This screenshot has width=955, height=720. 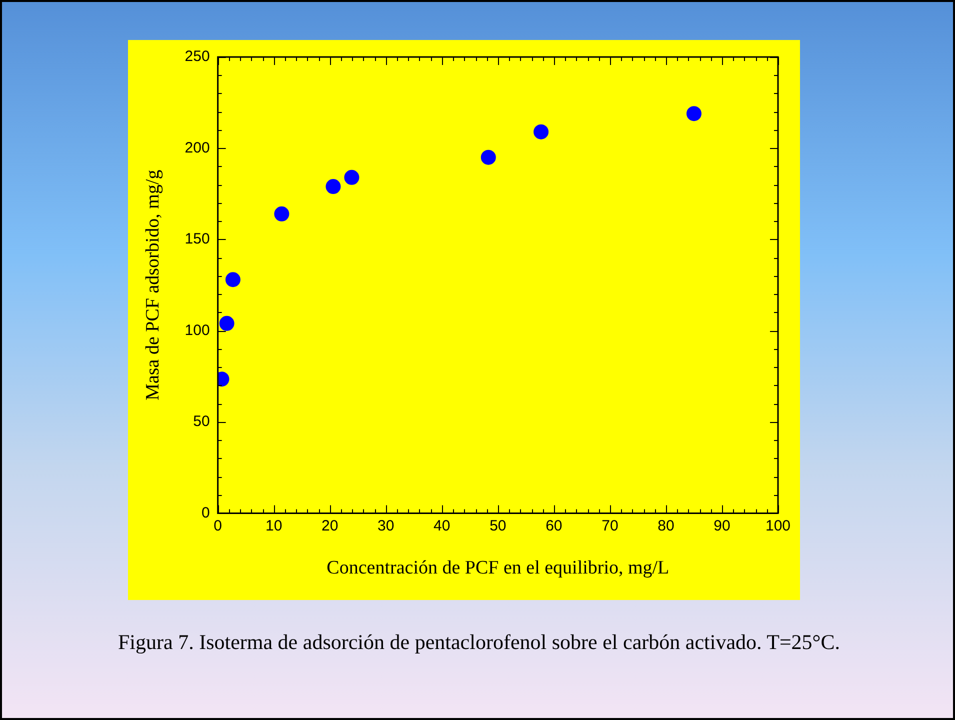 I want to click on x-tick-label: 40, so click(x=442, y=525).